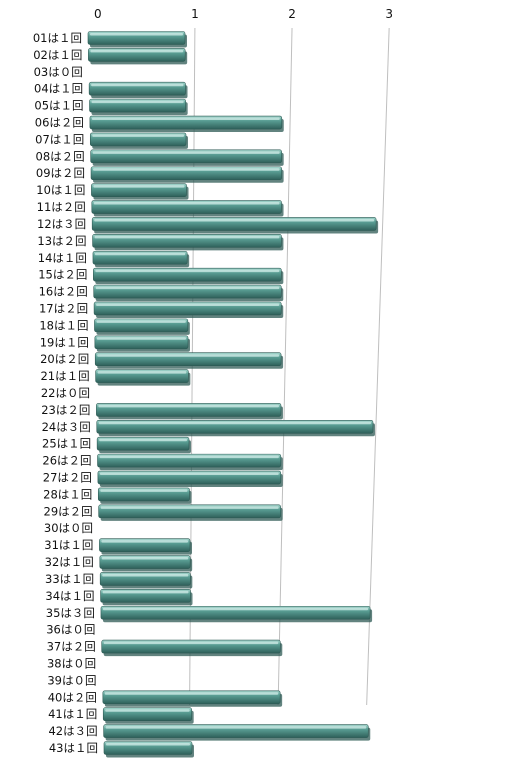 The image size is (514, 769). Describe the element at coordinates (292, 14) in the screenshot. I see `x-tick-label: 2` at that location.